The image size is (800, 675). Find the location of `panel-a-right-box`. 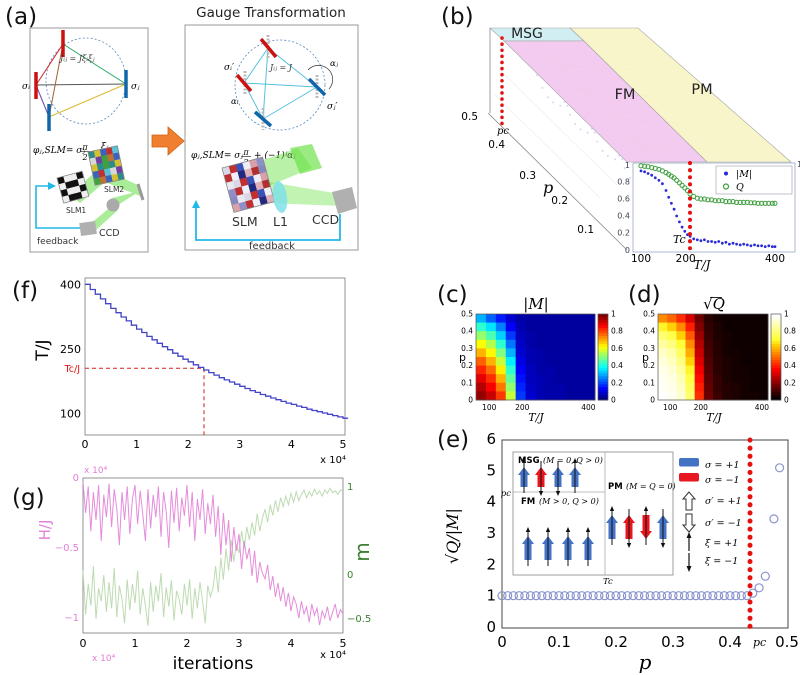

panel-a-right-box is located at coordinates (271, 137).